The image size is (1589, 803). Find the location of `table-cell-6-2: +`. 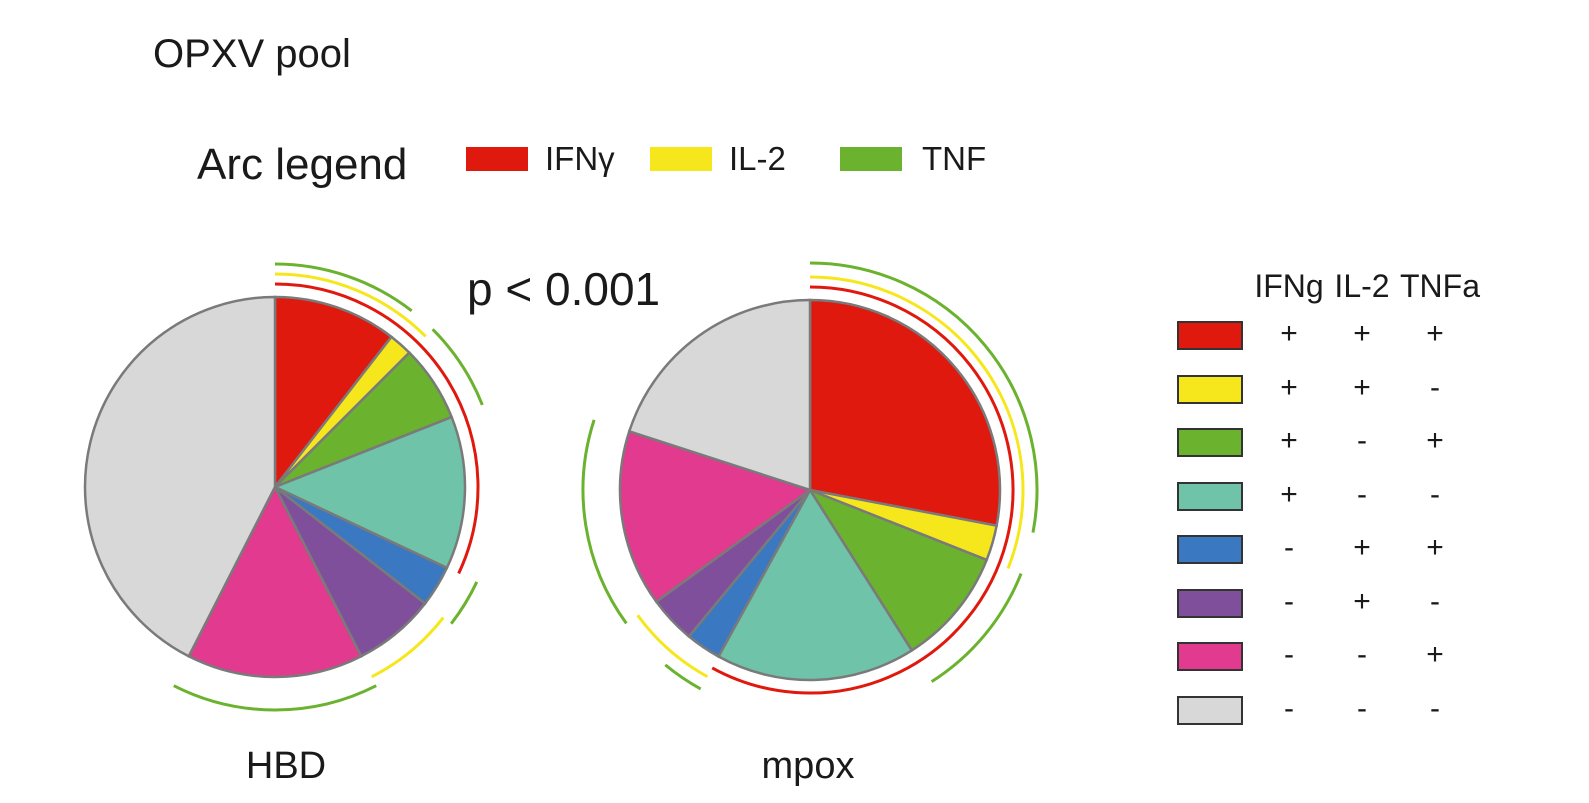

table-cell-6-2: + is located at coordinates (1435, 654).